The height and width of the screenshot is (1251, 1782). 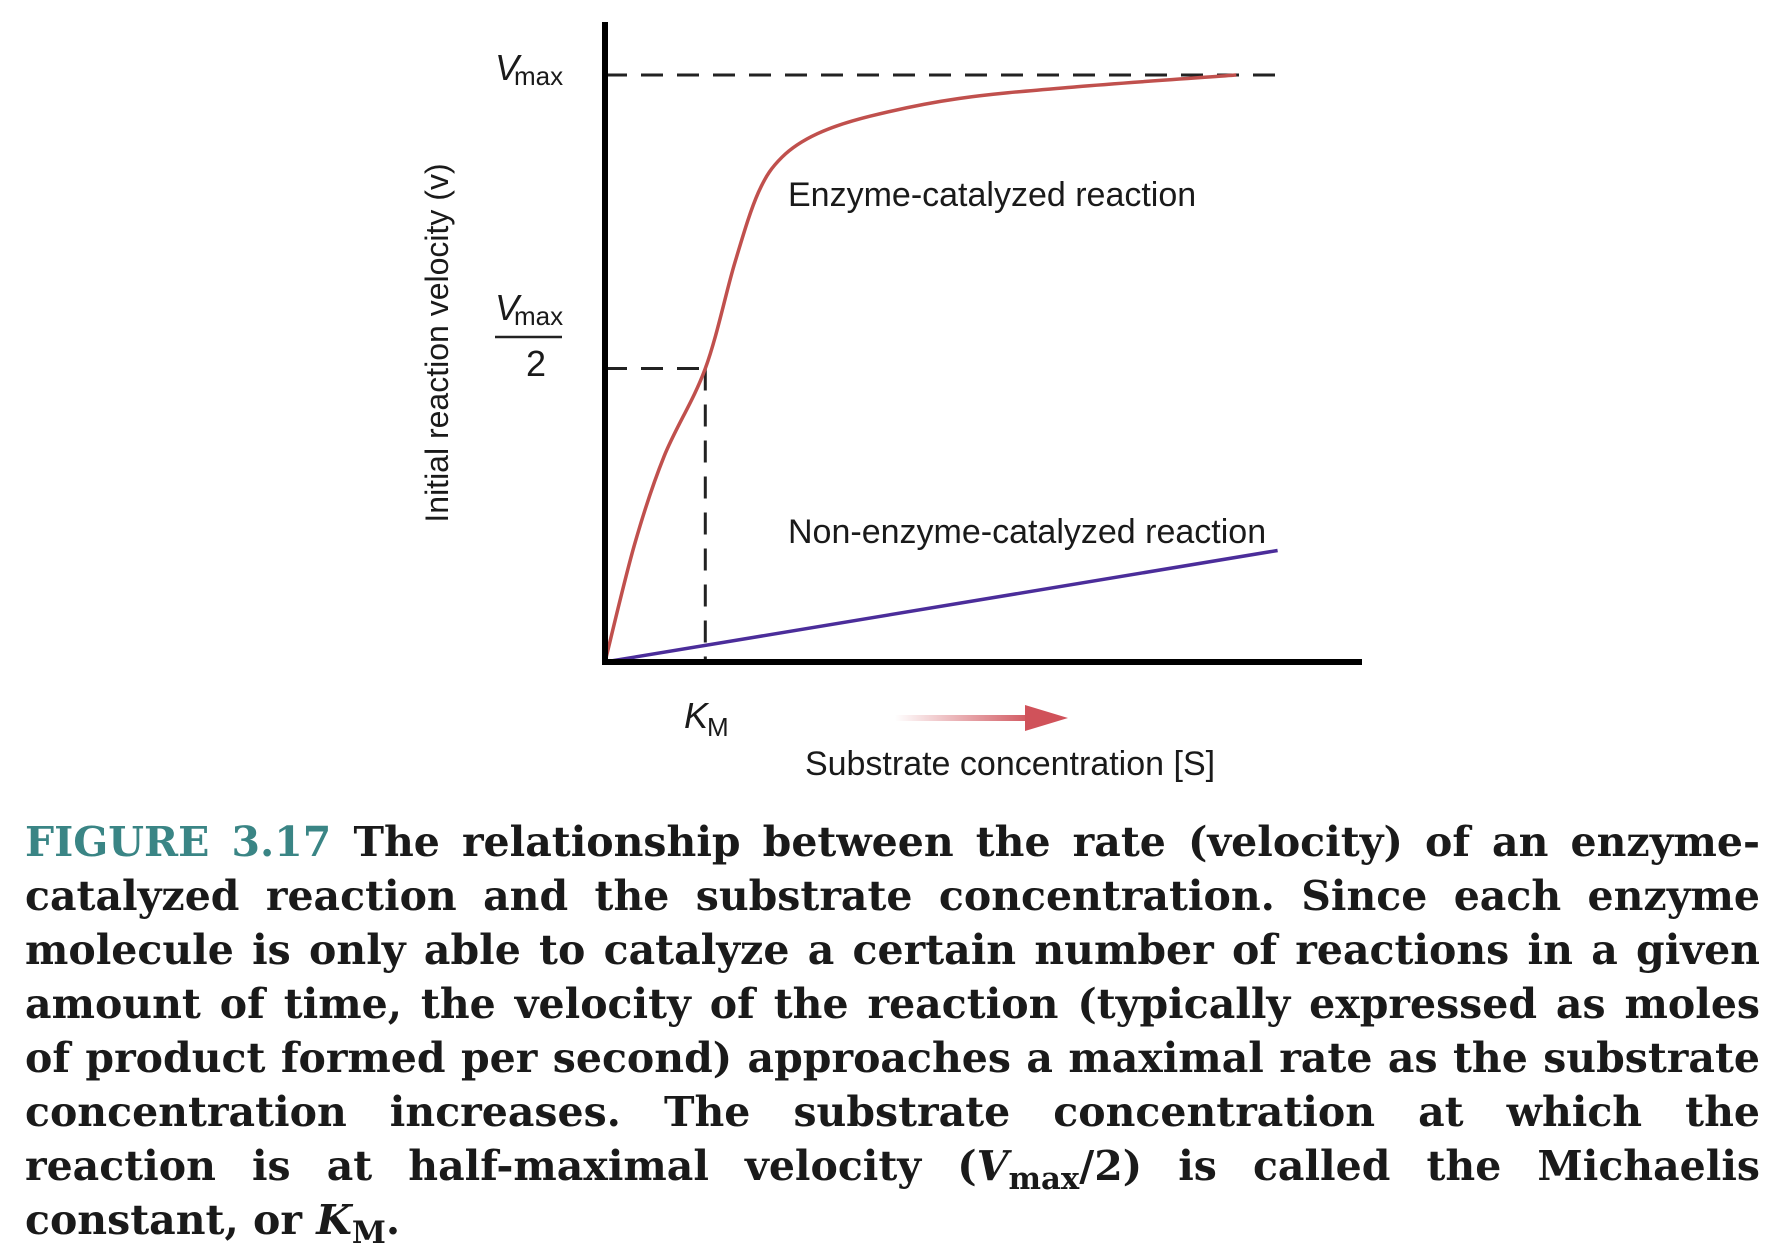 I want to click on y-tick-vmax-sub: max, so click(x=538, y=76).